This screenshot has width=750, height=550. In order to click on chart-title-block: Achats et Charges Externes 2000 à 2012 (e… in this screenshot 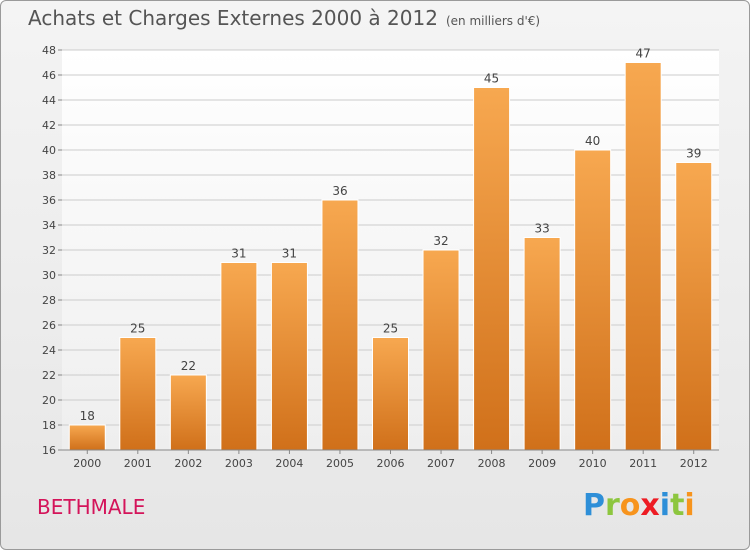, I will do `click(284, 18)`.